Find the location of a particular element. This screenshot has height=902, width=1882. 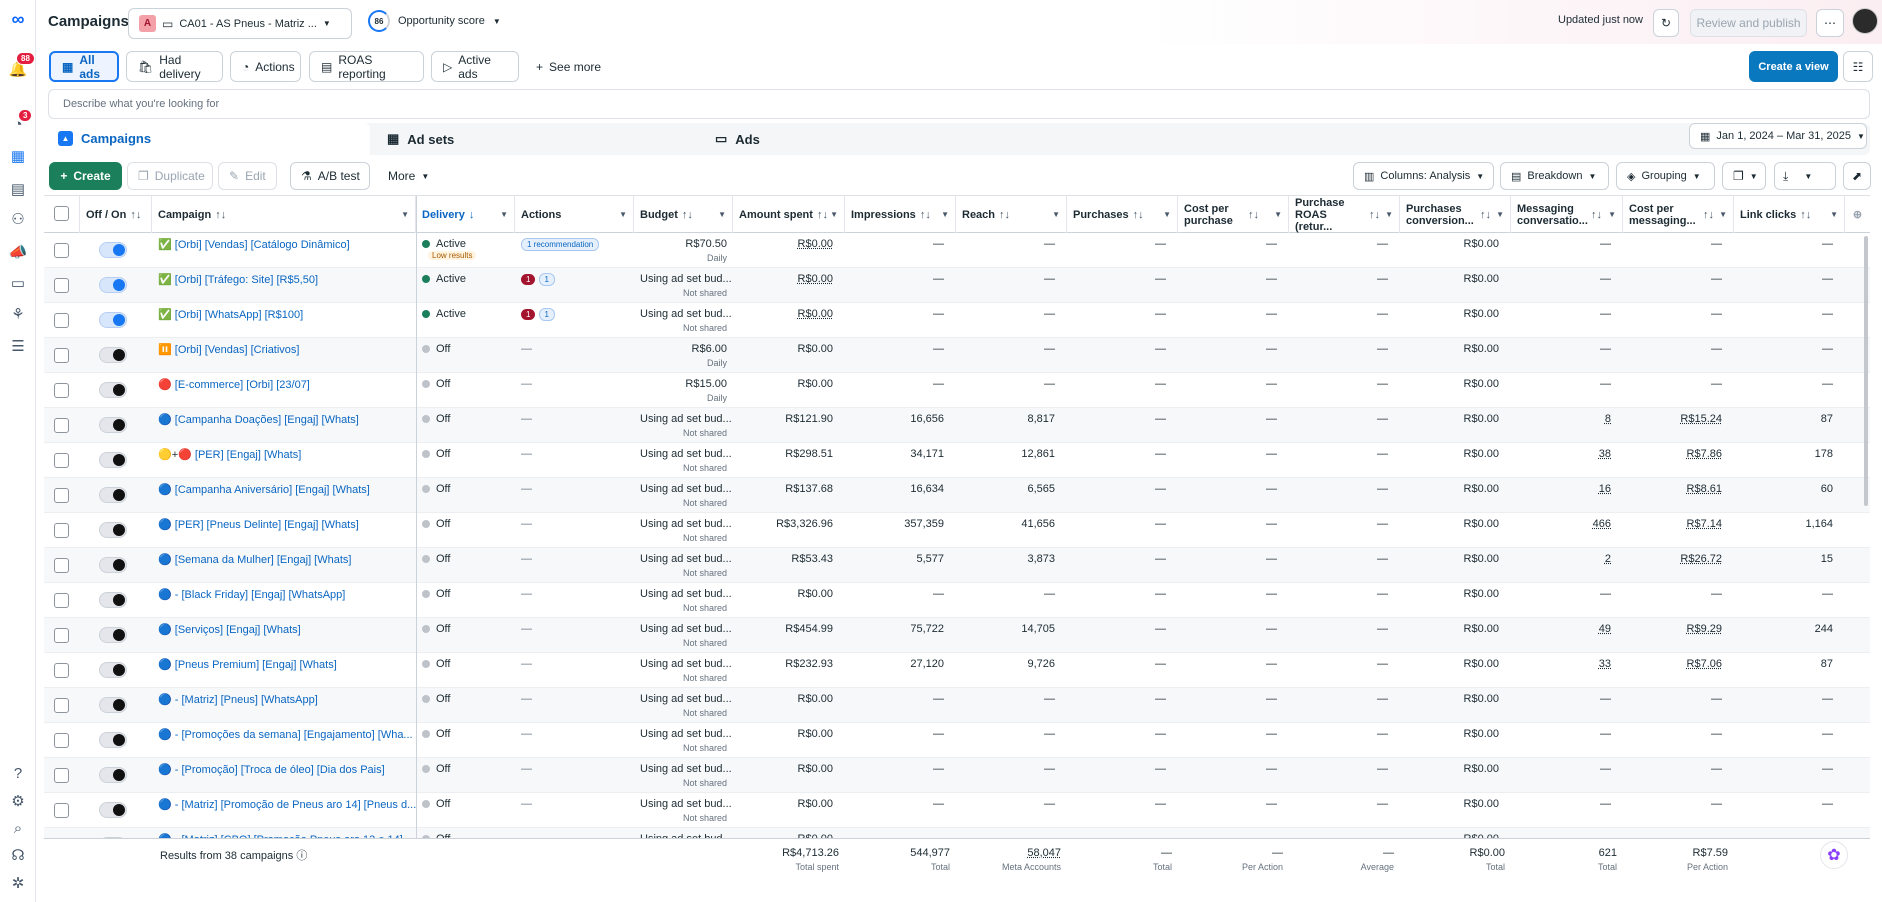

megaphone-icon: 📣 is located at coordinates (18, 252).